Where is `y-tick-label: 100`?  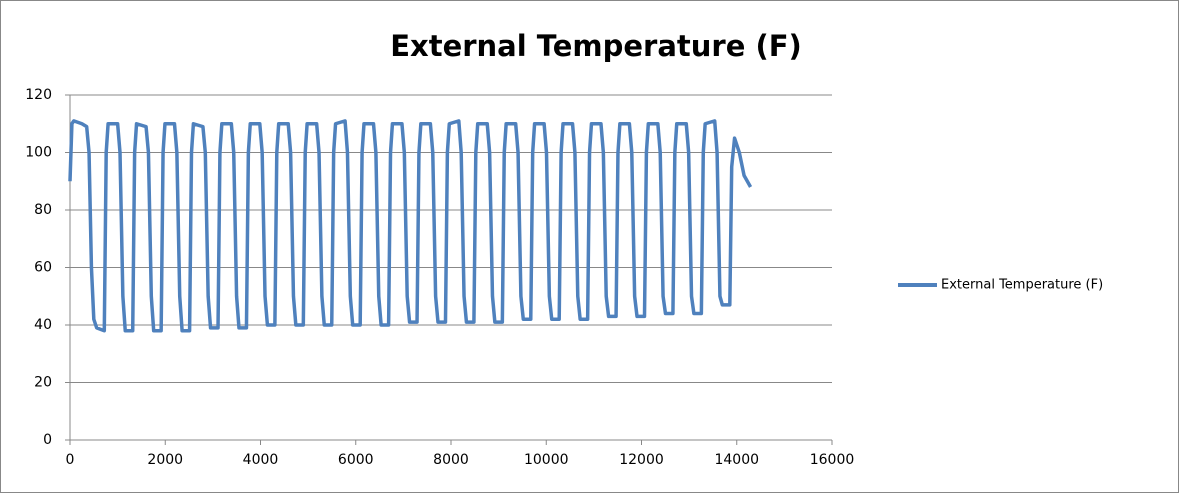 y-tick-label: 100 is located at coordinates (38, 153).